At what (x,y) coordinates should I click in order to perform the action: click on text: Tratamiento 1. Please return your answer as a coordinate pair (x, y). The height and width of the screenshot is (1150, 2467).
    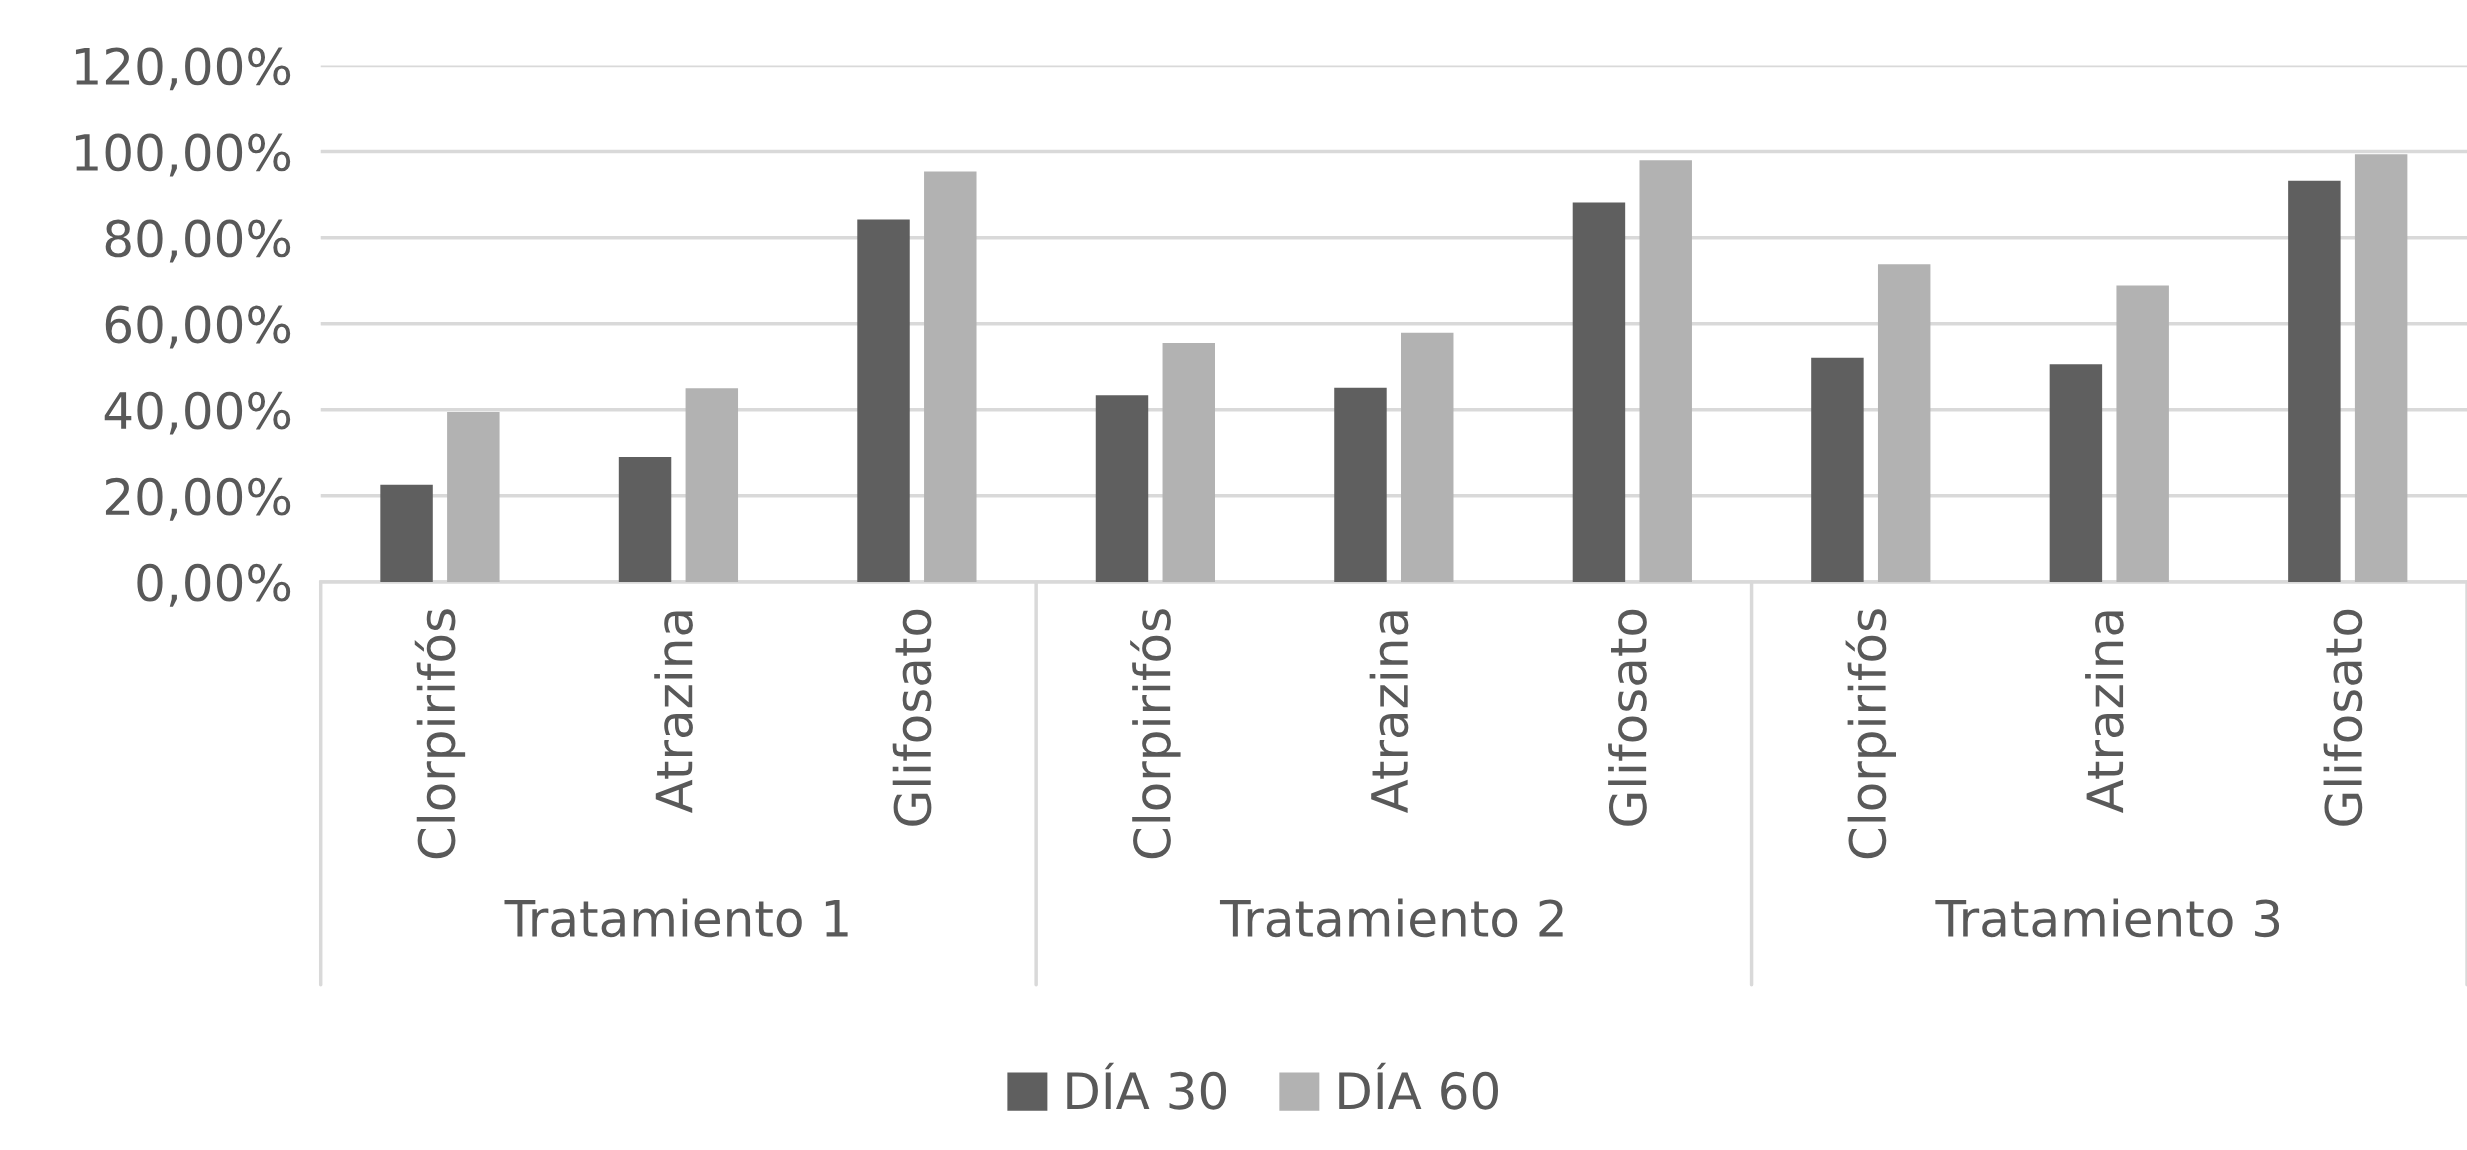
    Looking at the image, I should click on (676, 918).